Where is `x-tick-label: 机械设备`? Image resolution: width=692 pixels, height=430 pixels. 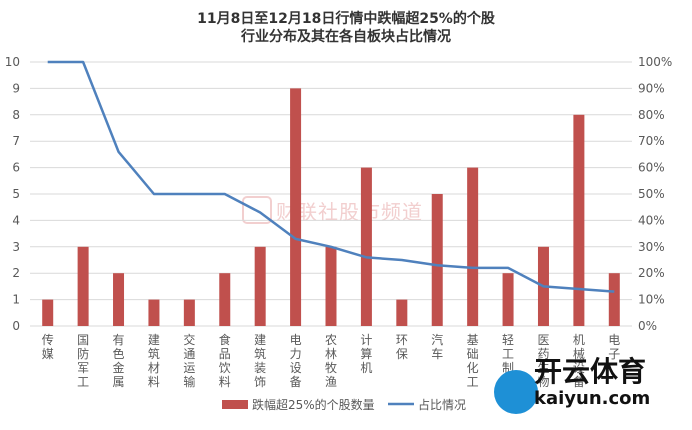 x-tick-label: 机械设备 is located at coordinates (579, 361).